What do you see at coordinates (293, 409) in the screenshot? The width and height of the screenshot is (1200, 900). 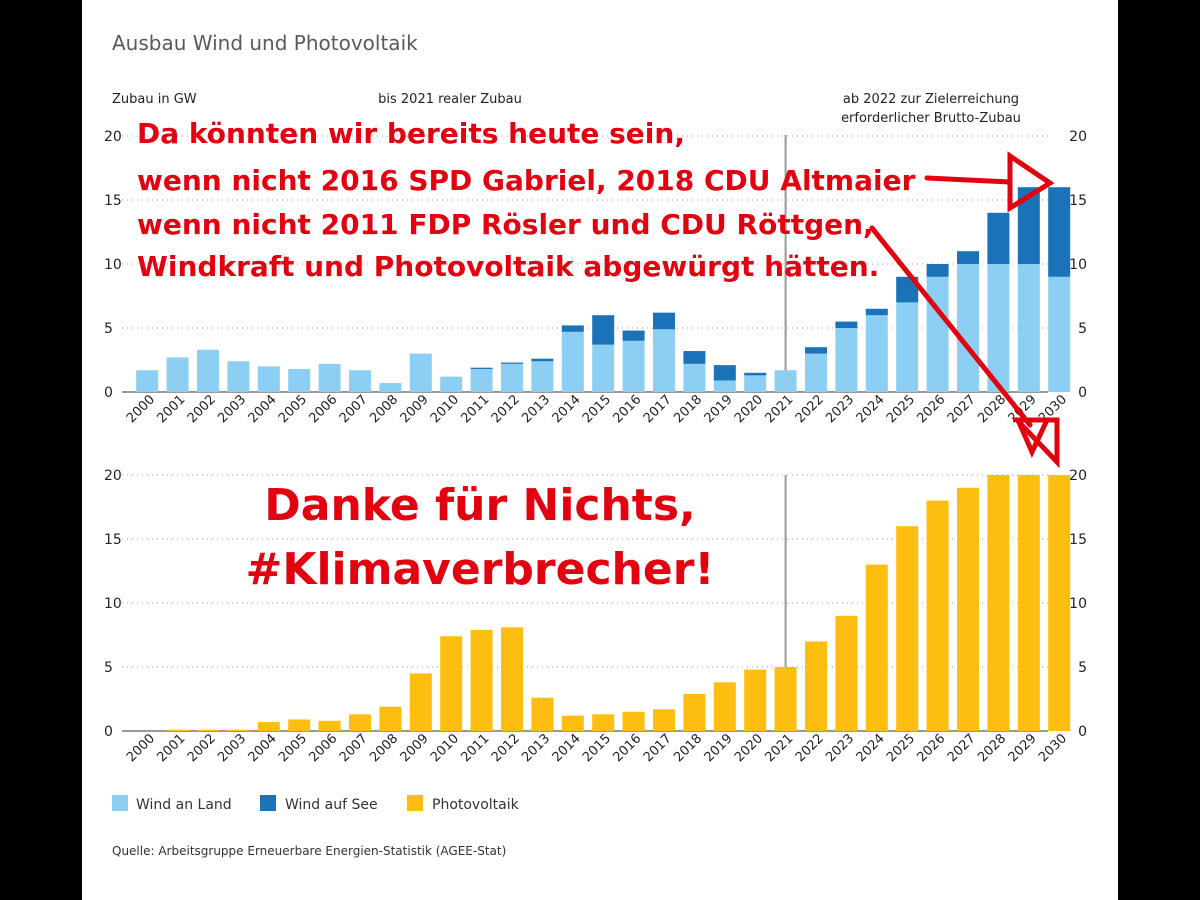 I see `wind-xtick: 2005` at bounding box center [293, 409].